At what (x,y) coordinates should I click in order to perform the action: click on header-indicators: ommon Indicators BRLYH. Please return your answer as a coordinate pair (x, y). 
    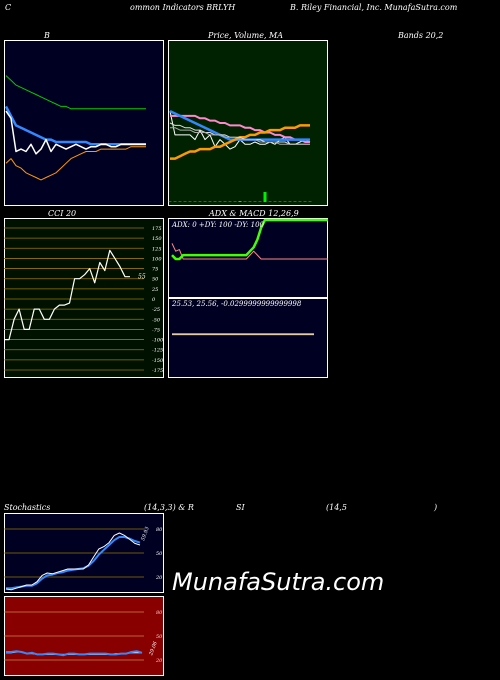
    Looking at the image, I should click on (183, 7).